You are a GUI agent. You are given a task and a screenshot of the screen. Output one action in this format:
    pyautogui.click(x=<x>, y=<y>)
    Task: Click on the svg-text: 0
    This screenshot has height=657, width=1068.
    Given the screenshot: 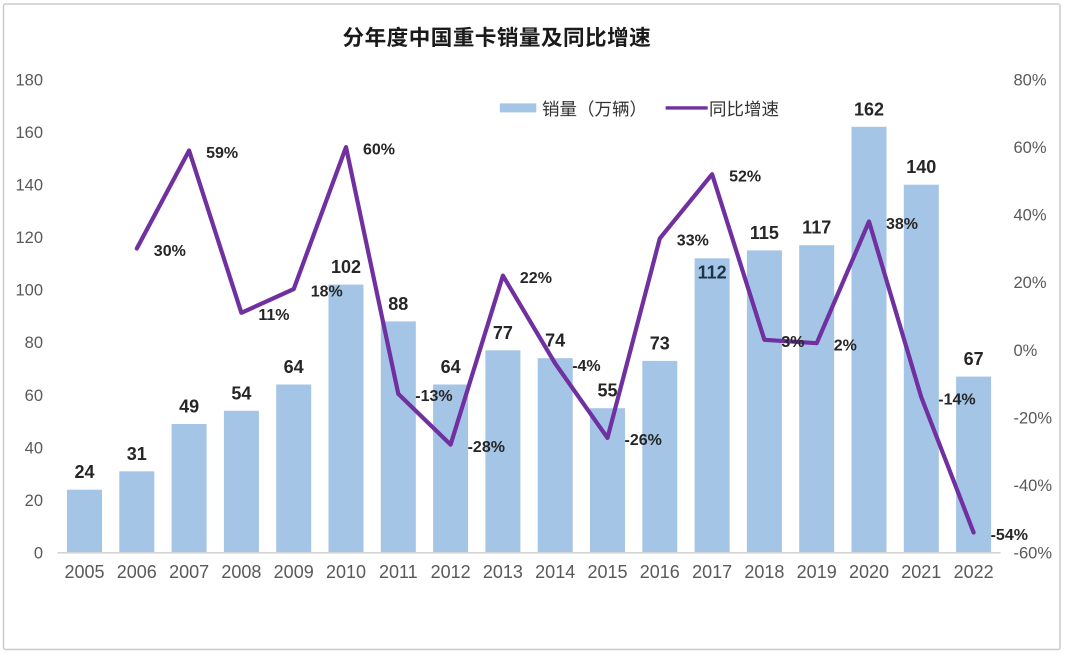 What is the action you would take?
    pyautogui.click(x=38, y=554)
    